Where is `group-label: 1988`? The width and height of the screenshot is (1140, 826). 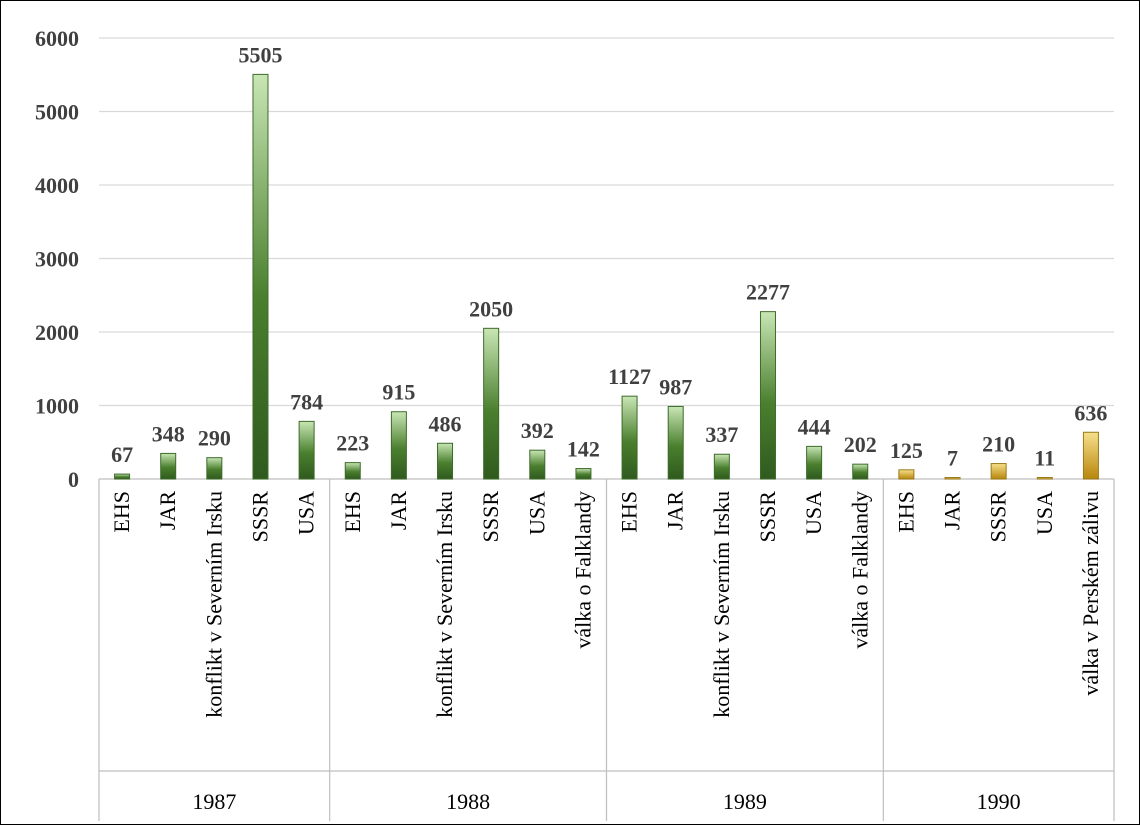
group-label: 1988 is located at coordinates (468, 801).